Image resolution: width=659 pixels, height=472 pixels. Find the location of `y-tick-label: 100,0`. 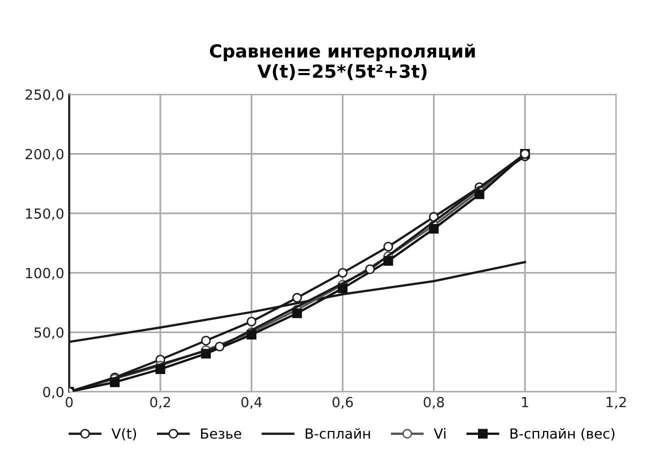

y-tick-label: 100,0 is located at coordinates (45, 274).